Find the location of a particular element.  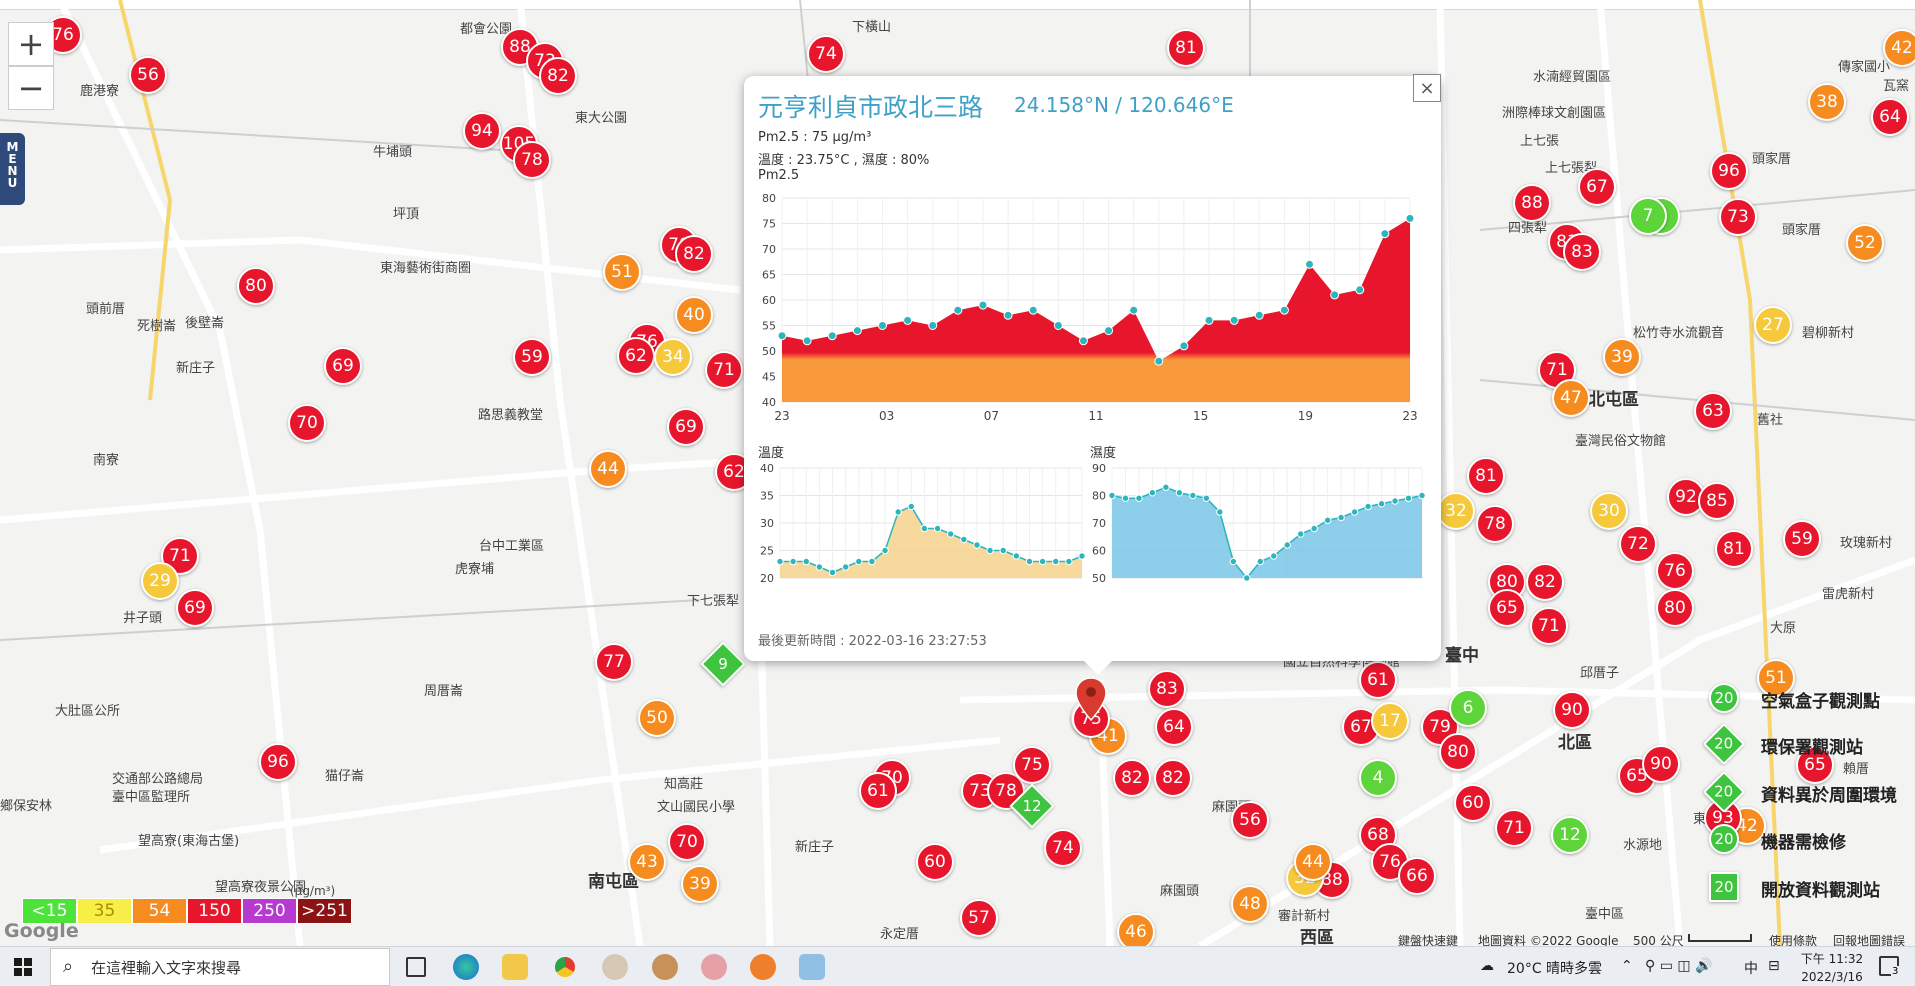

app-creature-icon is located at coordinates (665, 967).